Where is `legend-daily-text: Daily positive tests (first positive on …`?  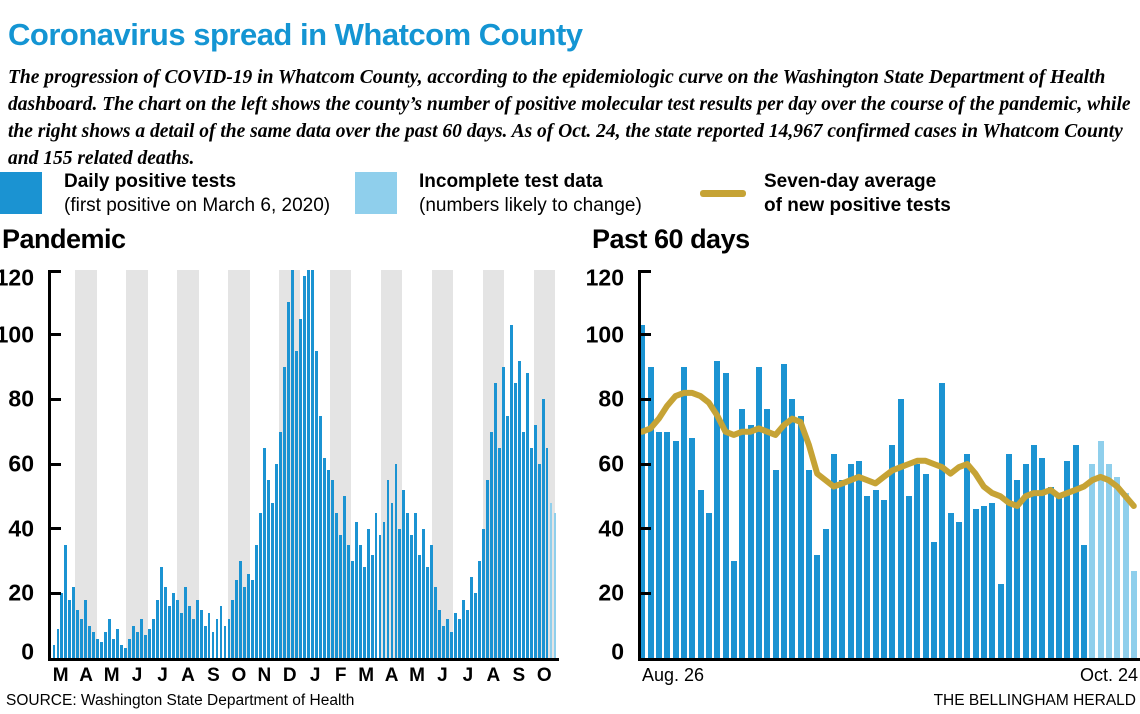
legend-daily-text: Daily positive tests (first positive on … is located at coordinates (197, 194).